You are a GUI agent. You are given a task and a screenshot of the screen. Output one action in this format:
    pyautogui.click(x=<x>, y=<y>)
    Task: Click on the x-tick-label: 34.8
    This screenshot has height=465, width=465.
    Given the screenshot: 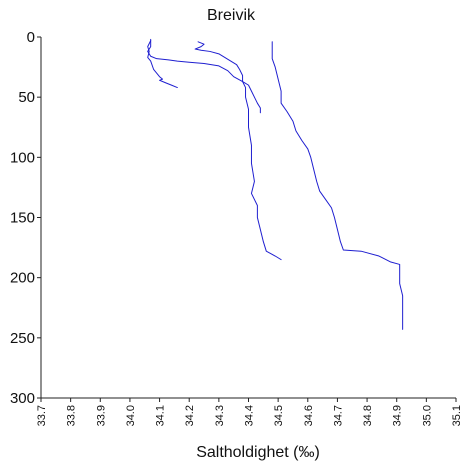 What is the action you would take?
    pyautogui.click(x=368, y=415)
    